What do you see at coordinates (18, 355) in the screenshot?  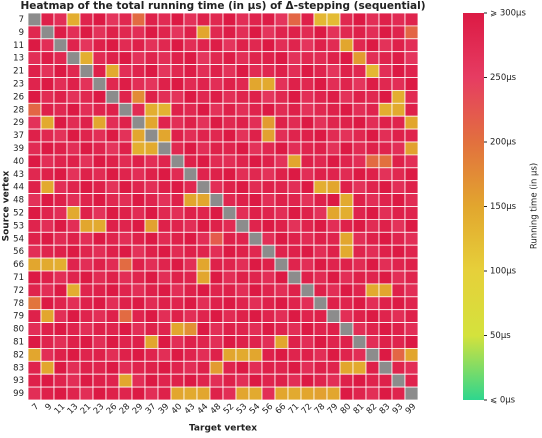 I see `y-tick-label: 82` at bounding box center [18, 355].